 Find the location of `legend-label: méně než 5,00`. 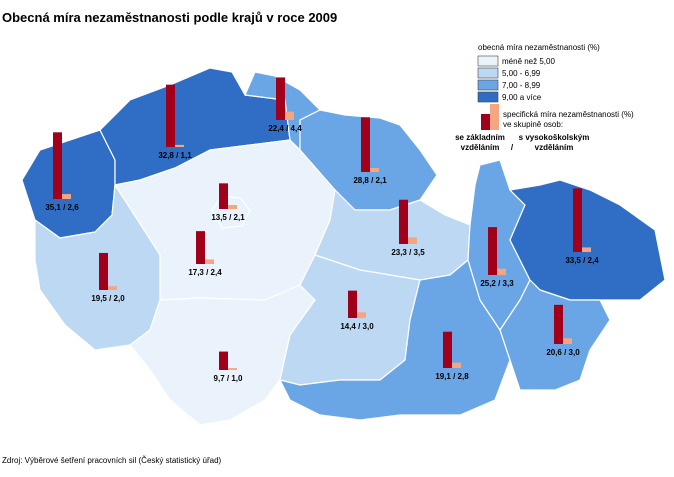

legend-label: méně než 5,00 is located at coordinates (528, 61).